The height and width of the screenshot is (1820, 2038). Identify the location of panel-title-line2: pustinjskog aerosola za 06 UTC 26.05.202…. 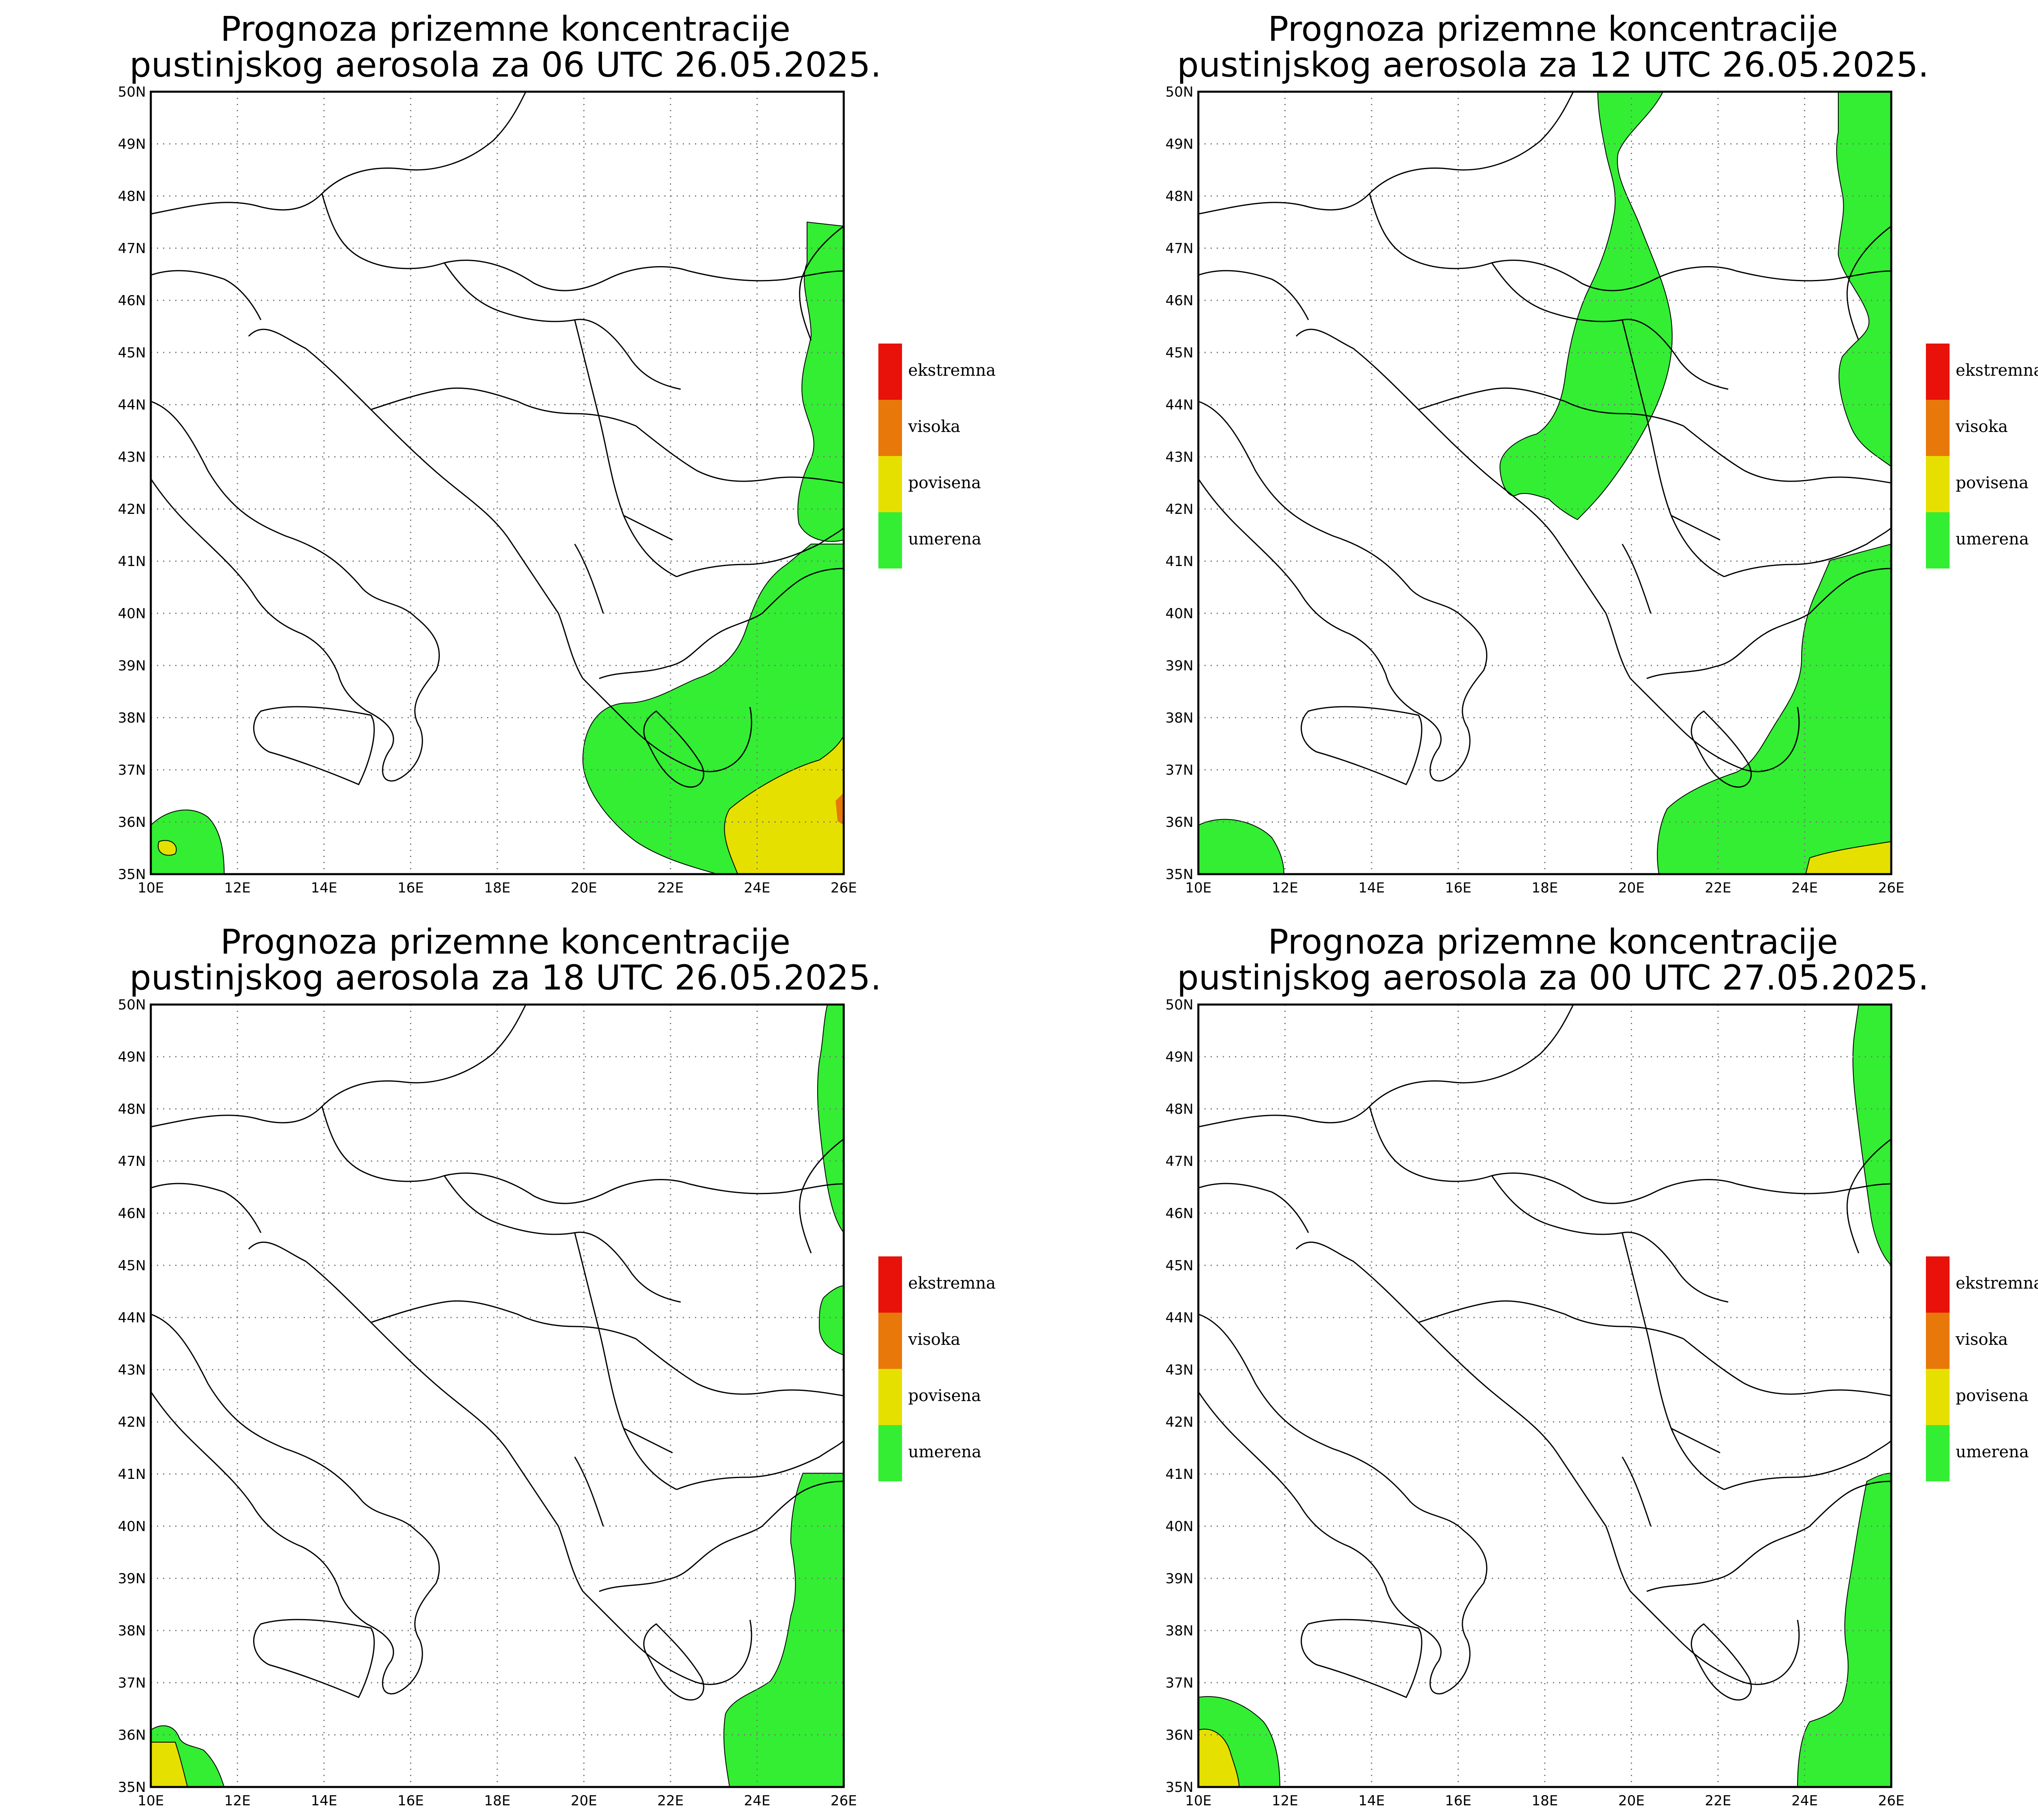
(506, 65).